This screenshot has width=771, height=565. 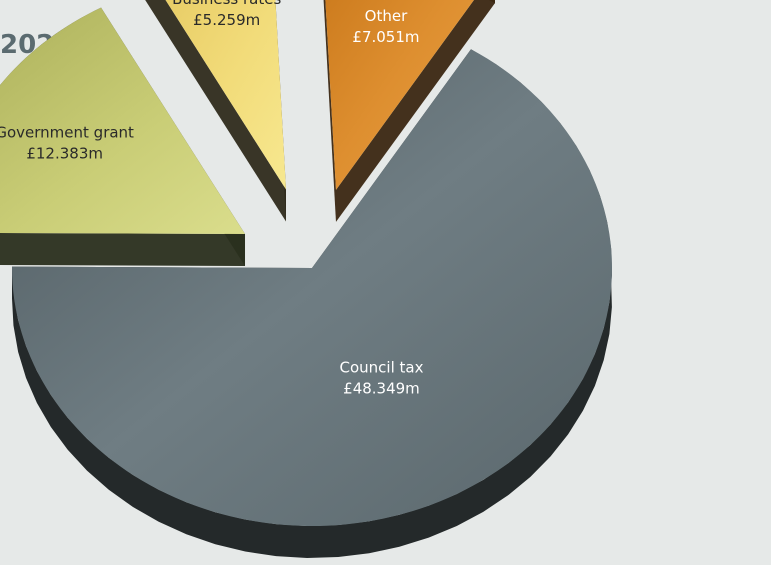 What do you see at coordinates (382, 367) in the screenshot?
I see `slice-label-name: Council tax` at bounding box center [382, 367].